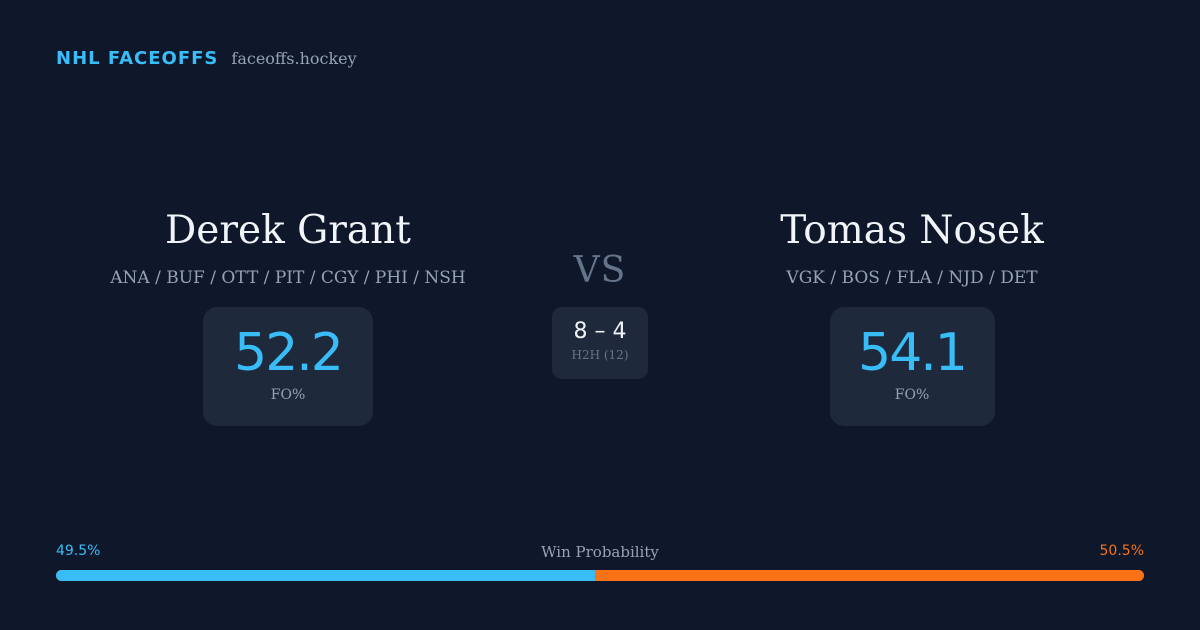 The width and height of the screenshot is (1200, 630). I want to click on player-right-fo-label: FO%, so click(912, 395).